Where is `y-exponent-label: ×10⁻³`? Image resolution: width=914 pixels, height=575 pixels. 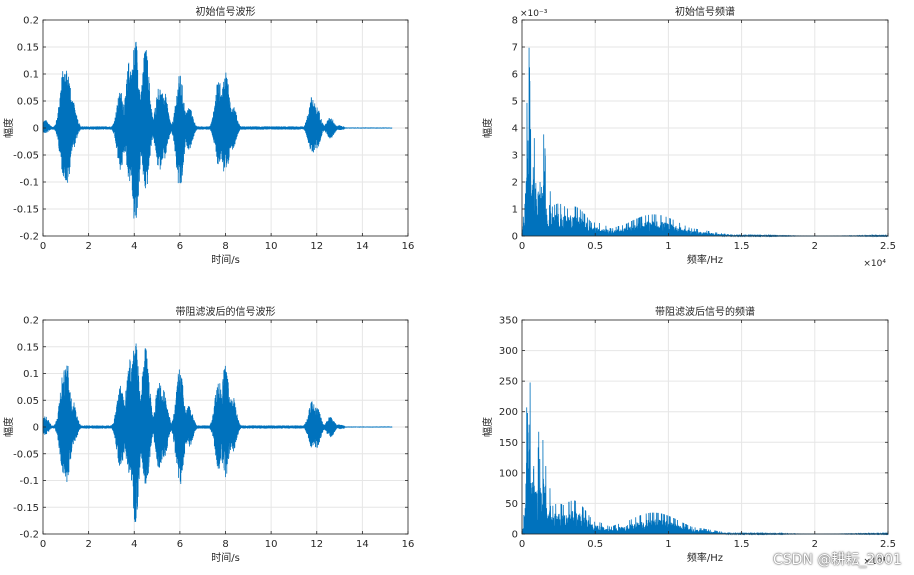
y-exponent-label: ×10⁻³ is located at coordinates (534, 14).